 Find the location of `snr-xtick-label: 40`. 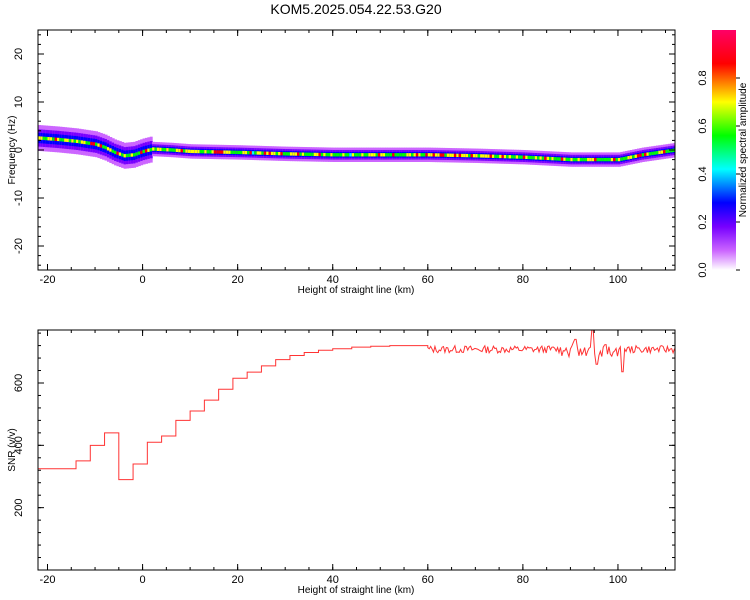

snr-xtick-label: 40 is located at coordinates (333, 580).